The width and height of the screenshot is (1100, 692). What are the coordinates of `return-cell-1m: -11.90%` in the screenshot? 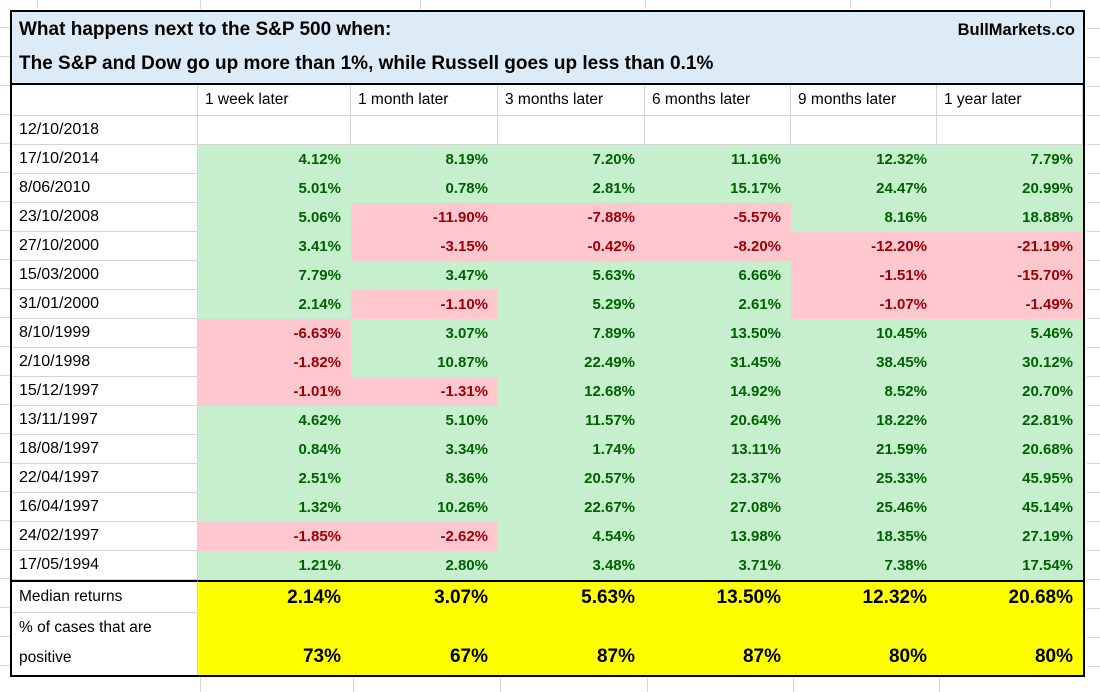 It's located at (424, 217).